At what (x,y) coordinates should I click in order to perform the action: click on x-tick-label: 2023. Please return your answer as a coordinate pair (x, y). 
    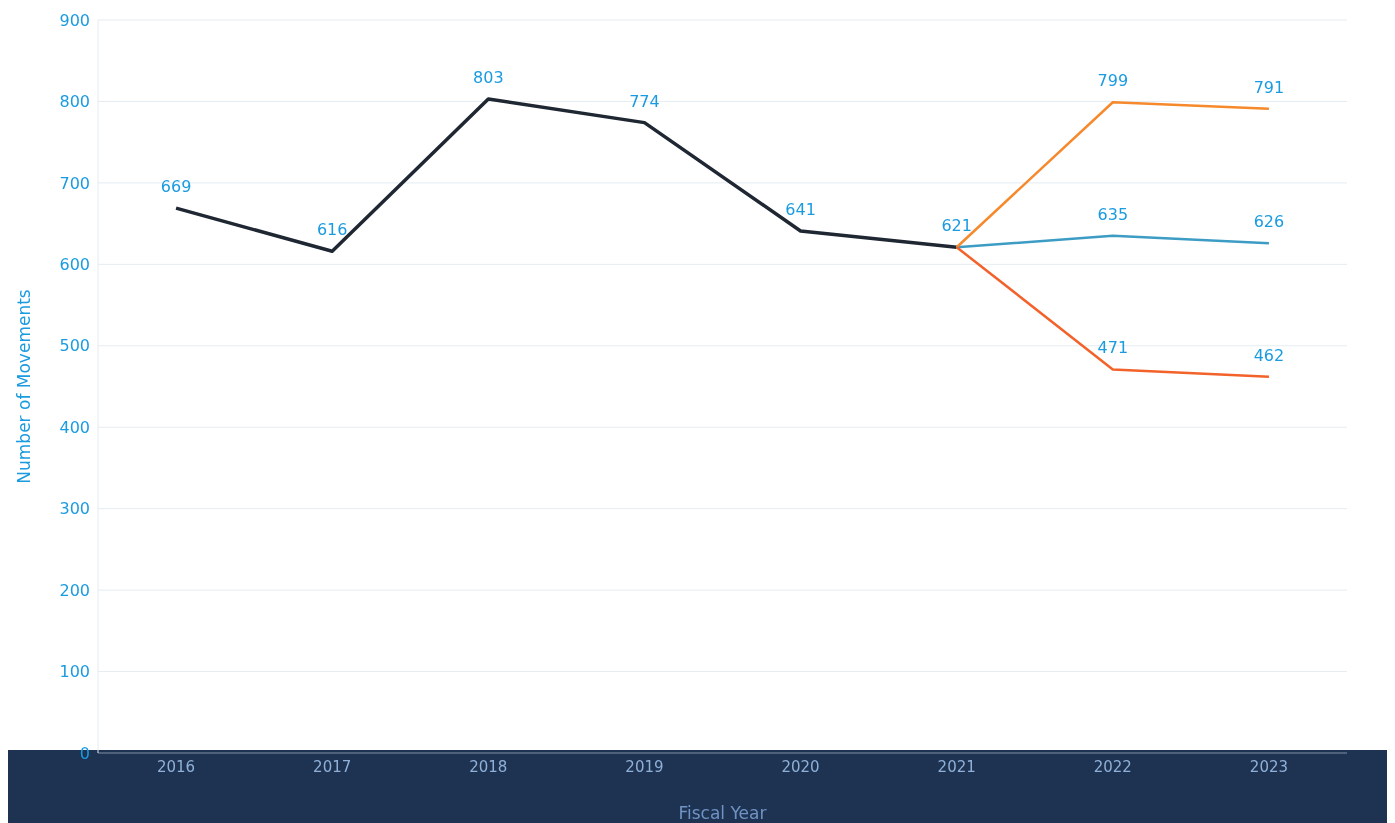
    Looking at the image, I should click on (1269, 766).